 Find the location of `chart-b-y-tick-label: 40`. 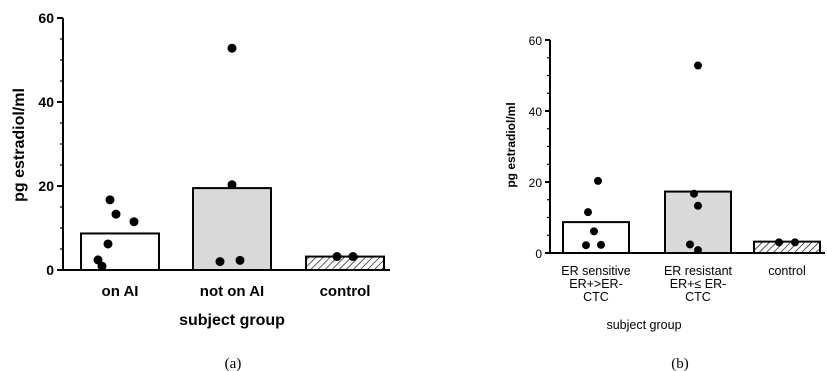

chart-b-y-tick-label: 40 is located at coordinates (536, 112).